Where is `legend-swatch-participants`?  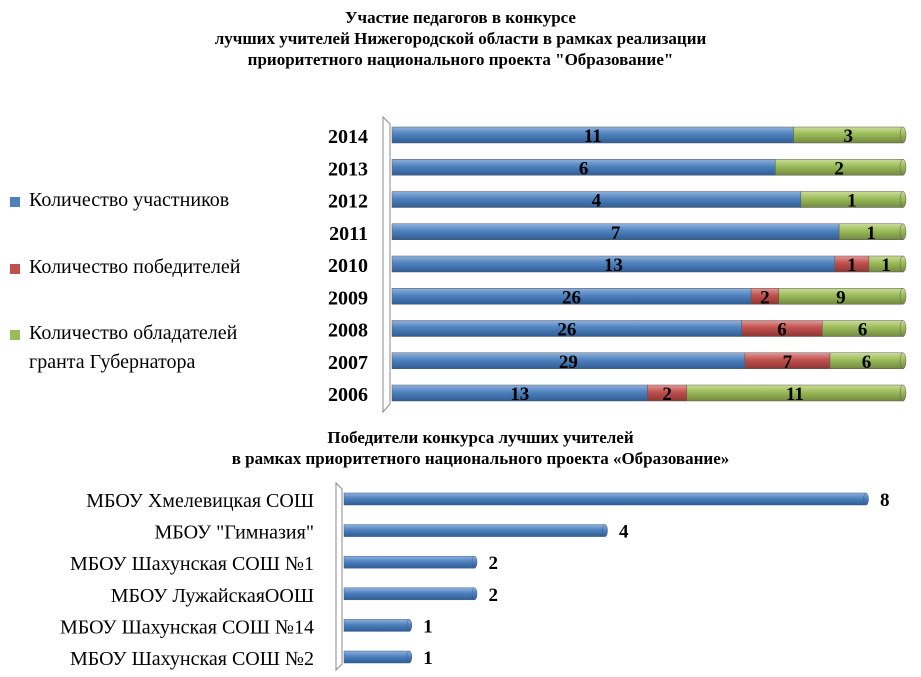
legend-swatch-participants is located at coordinates (15, 202).